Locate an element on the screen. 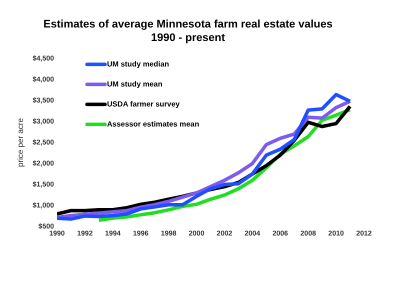 This screenshot has height=289, width=400. y-axis-title: price per acre is located at coordinates (21, 142).